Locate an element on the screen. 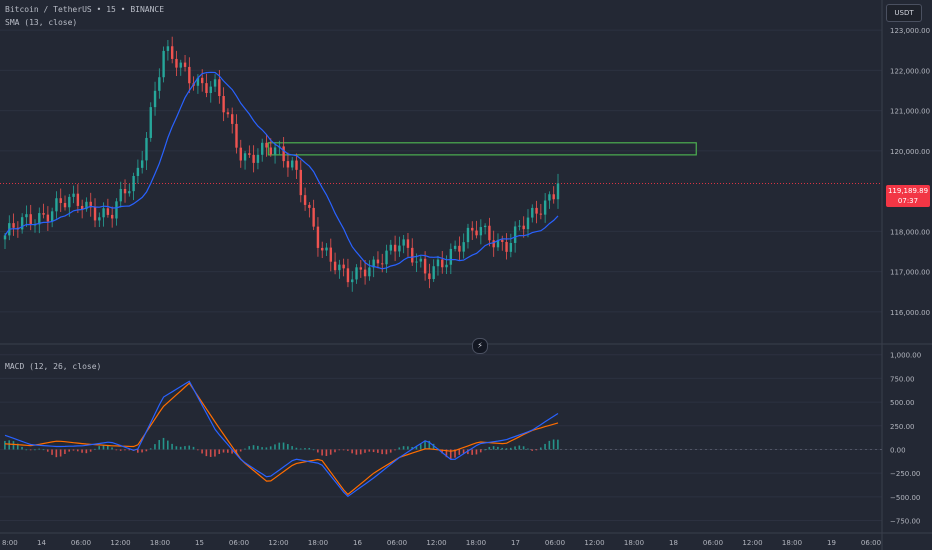  resistance-zone is located at coordinates (482, 149).